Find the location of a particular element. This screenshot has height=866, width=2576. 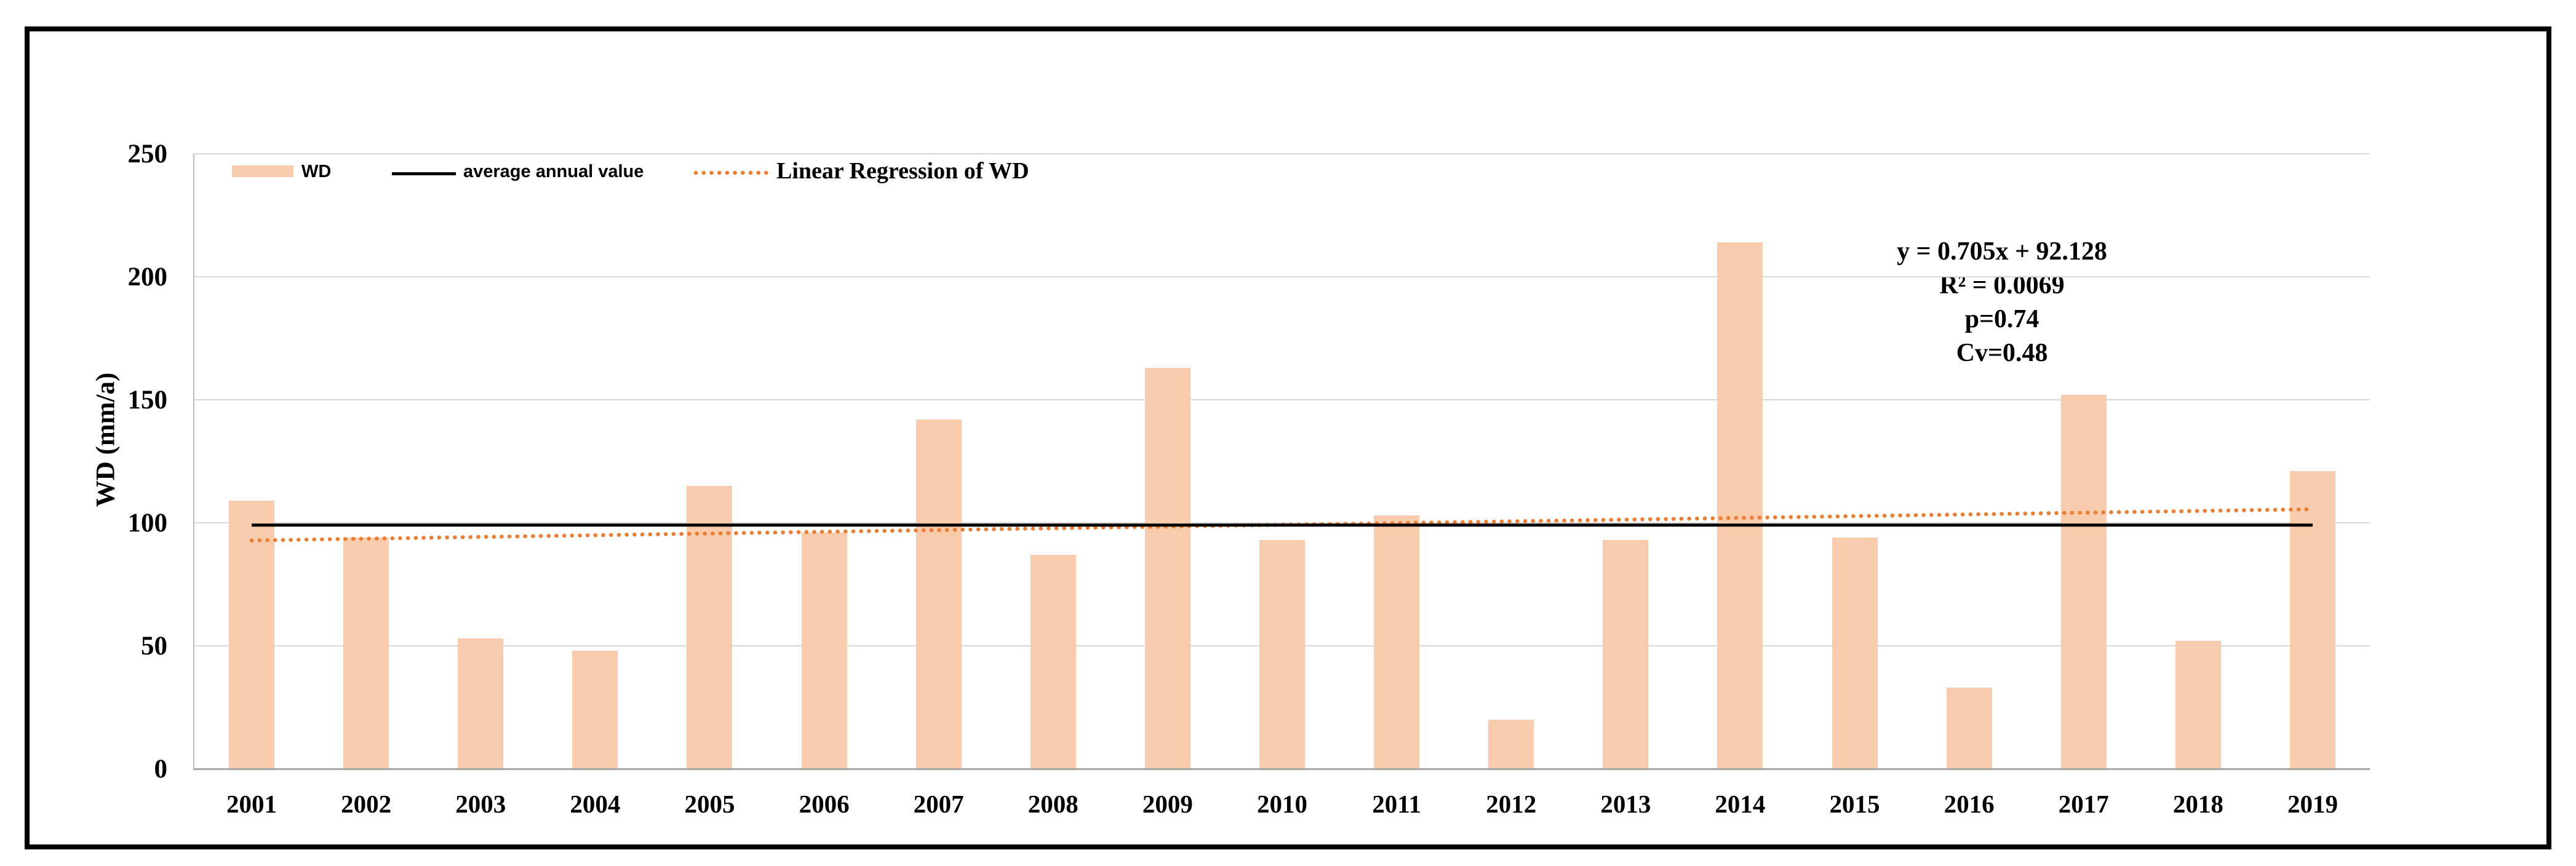

bar-2016 is located at coordinates (1969, 728).